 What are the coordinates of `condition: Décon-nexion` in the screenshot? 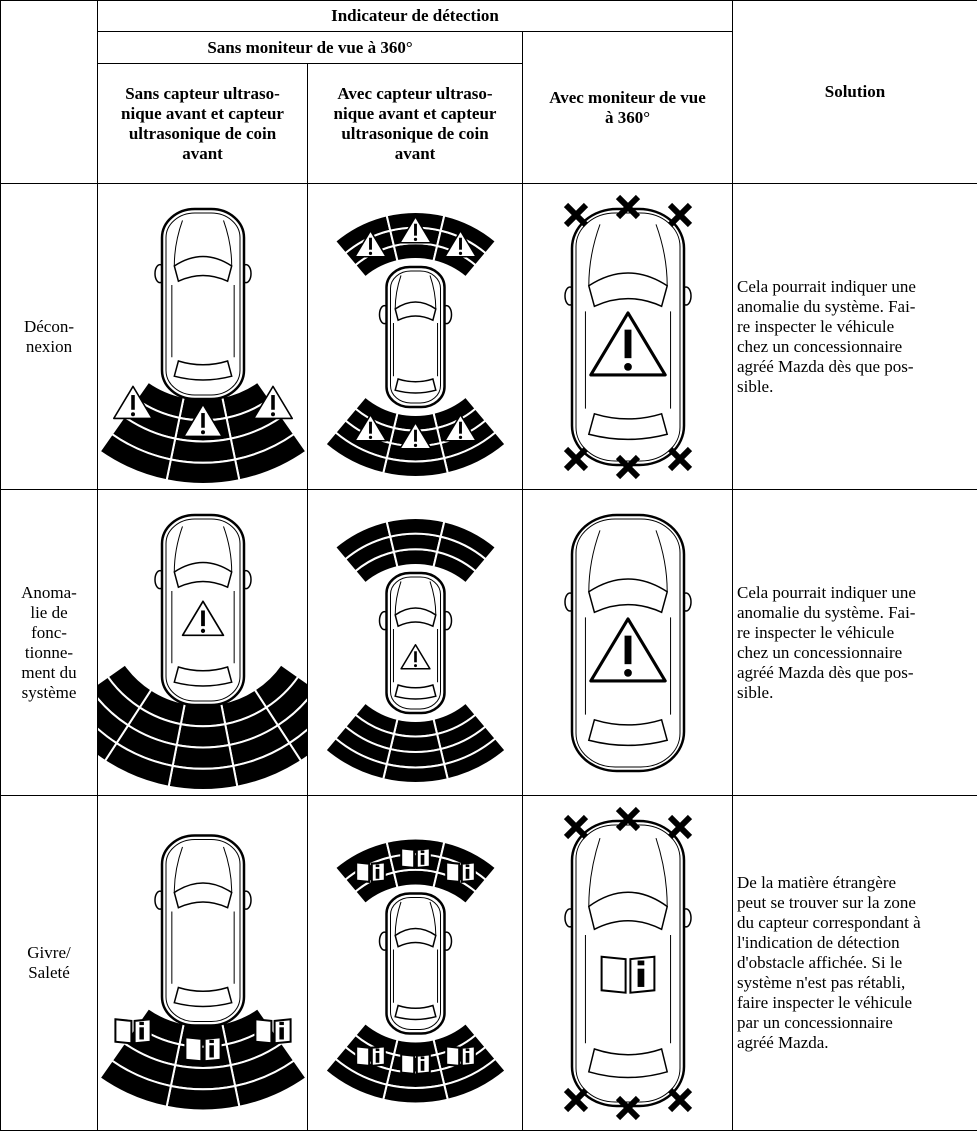 It's located at (49, 337).